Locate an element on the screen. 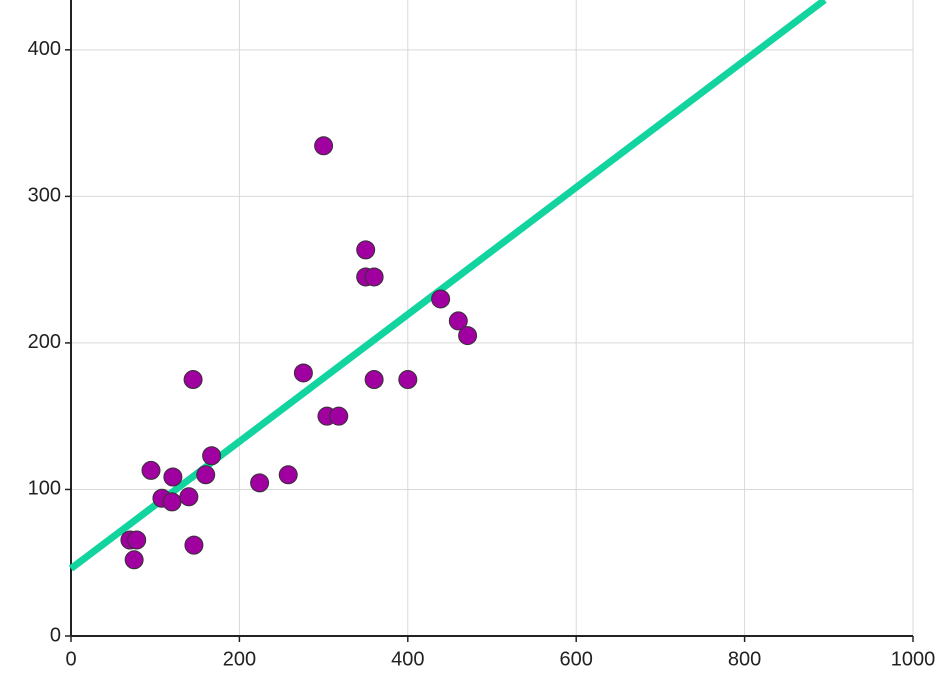 The width and height of the screenshot is (949, 693). x-tick-label: 800 is located at coordinates (744, 659).